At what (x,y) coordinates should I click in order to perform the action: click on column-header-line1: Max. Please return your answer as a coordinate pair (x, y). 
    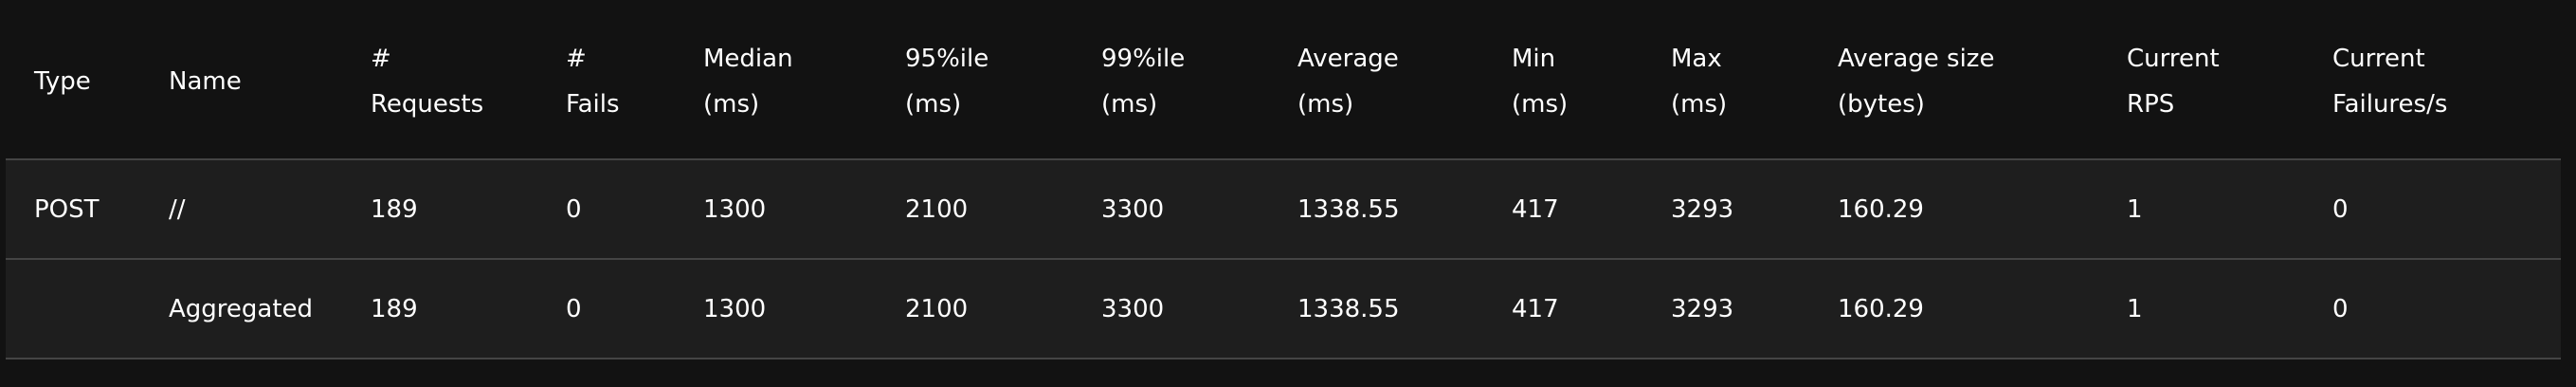
    Looking at the image, I should click on (1696, 58).